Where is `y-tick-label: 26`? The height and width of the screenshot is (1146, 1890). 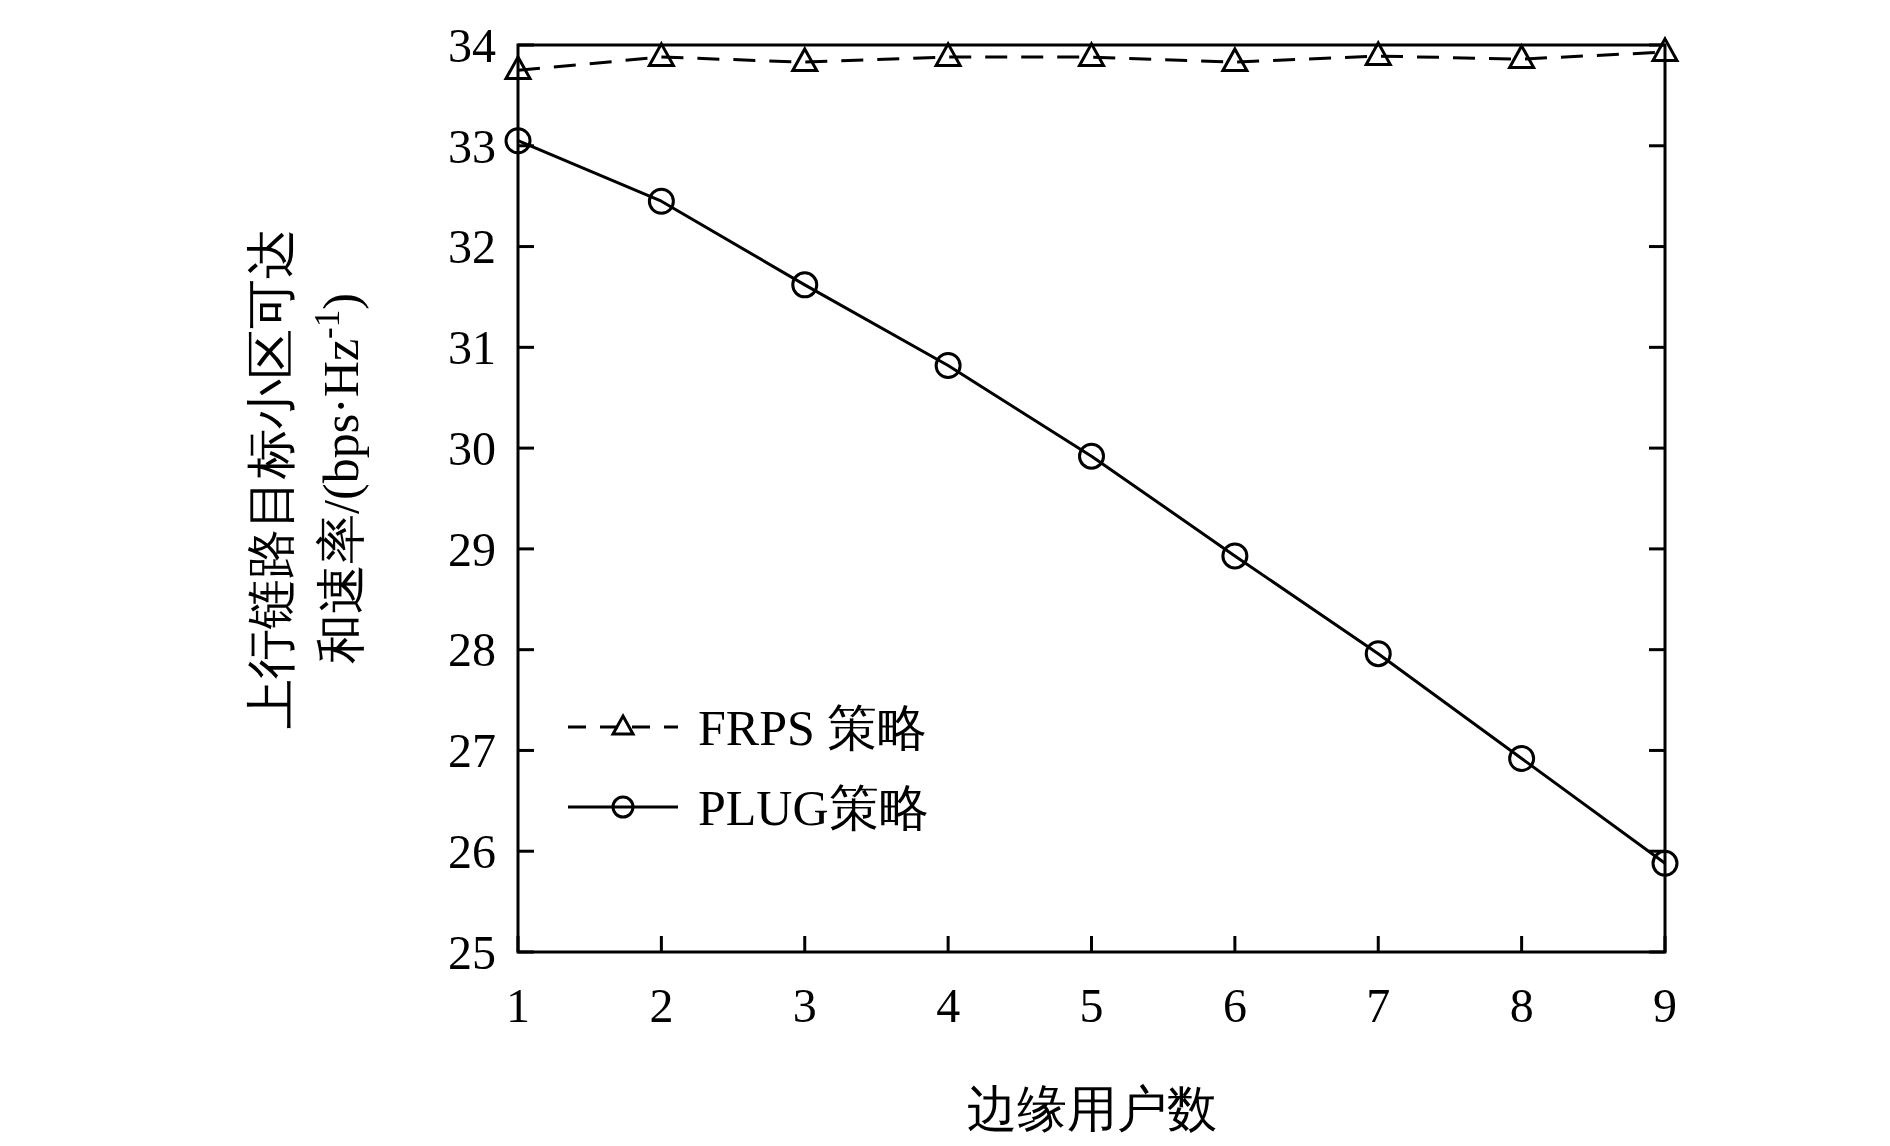
y-tick-label: 26 is located at coordinates (472, 852).